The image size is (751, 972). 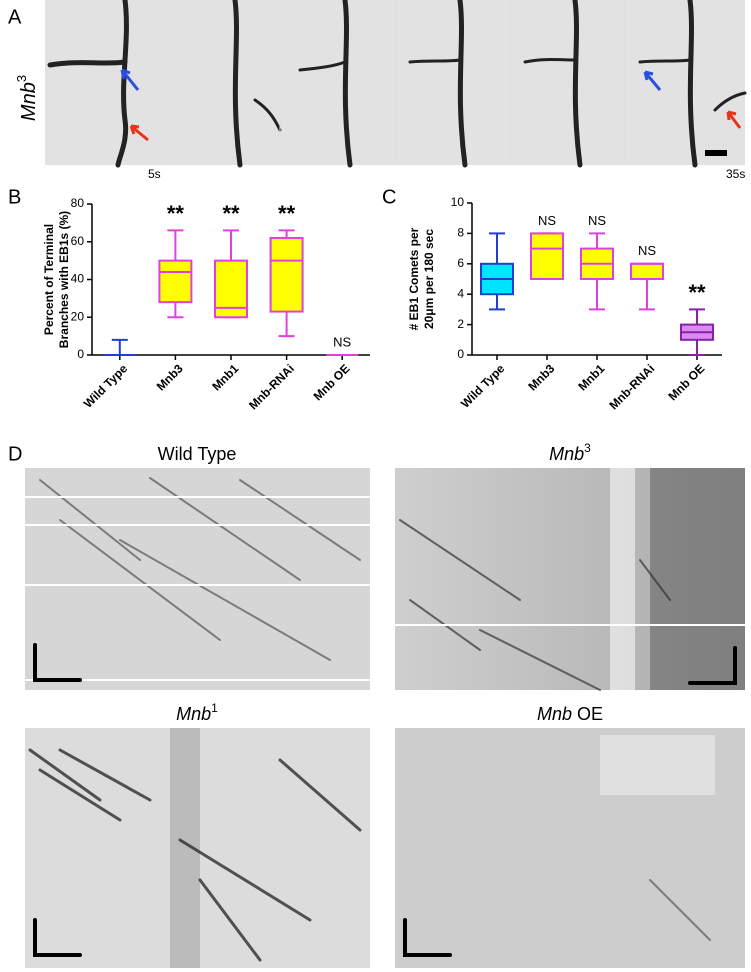 What do you see at coordinates (429, 279) in the screenshot?
I see `y-axis-label: 20μm per 180 sec` at bounding box center [429, 279].